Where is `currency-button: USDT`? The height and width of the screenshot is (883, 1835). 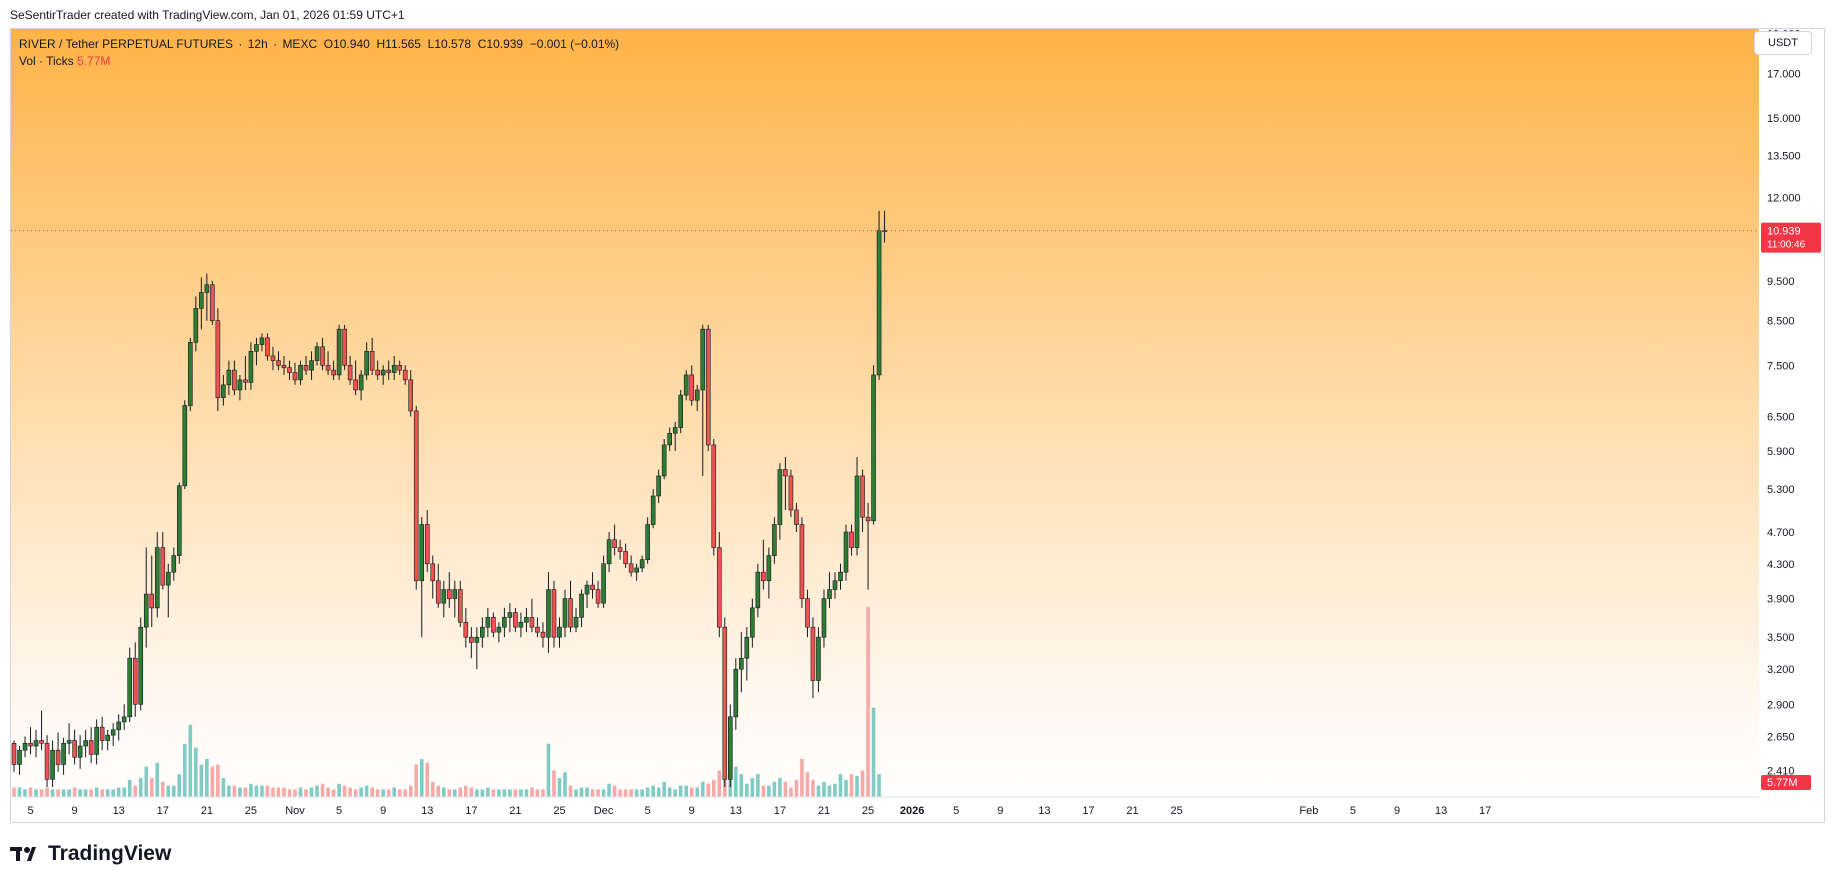 currency-button: USDT is located at coordinates (1783, 43).